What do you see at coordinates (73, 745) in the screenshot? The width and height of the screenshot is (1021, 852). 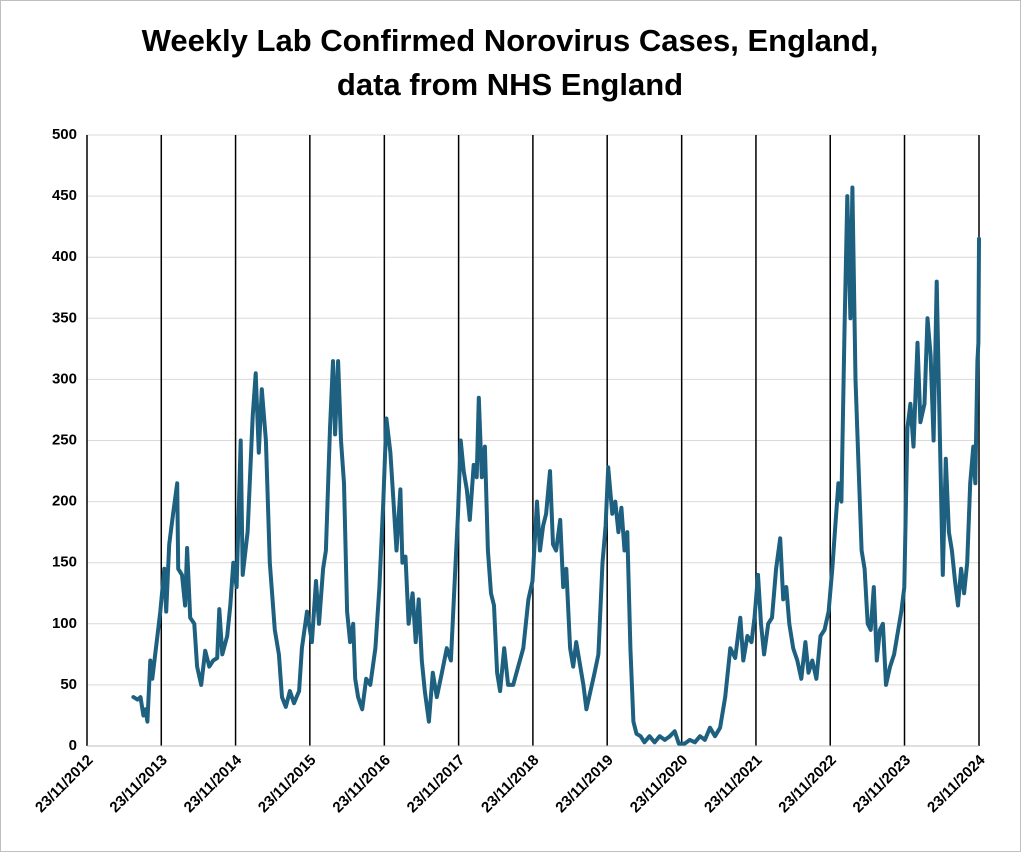 I see `y-tick-label: 0` at bounding box center [73, 745].